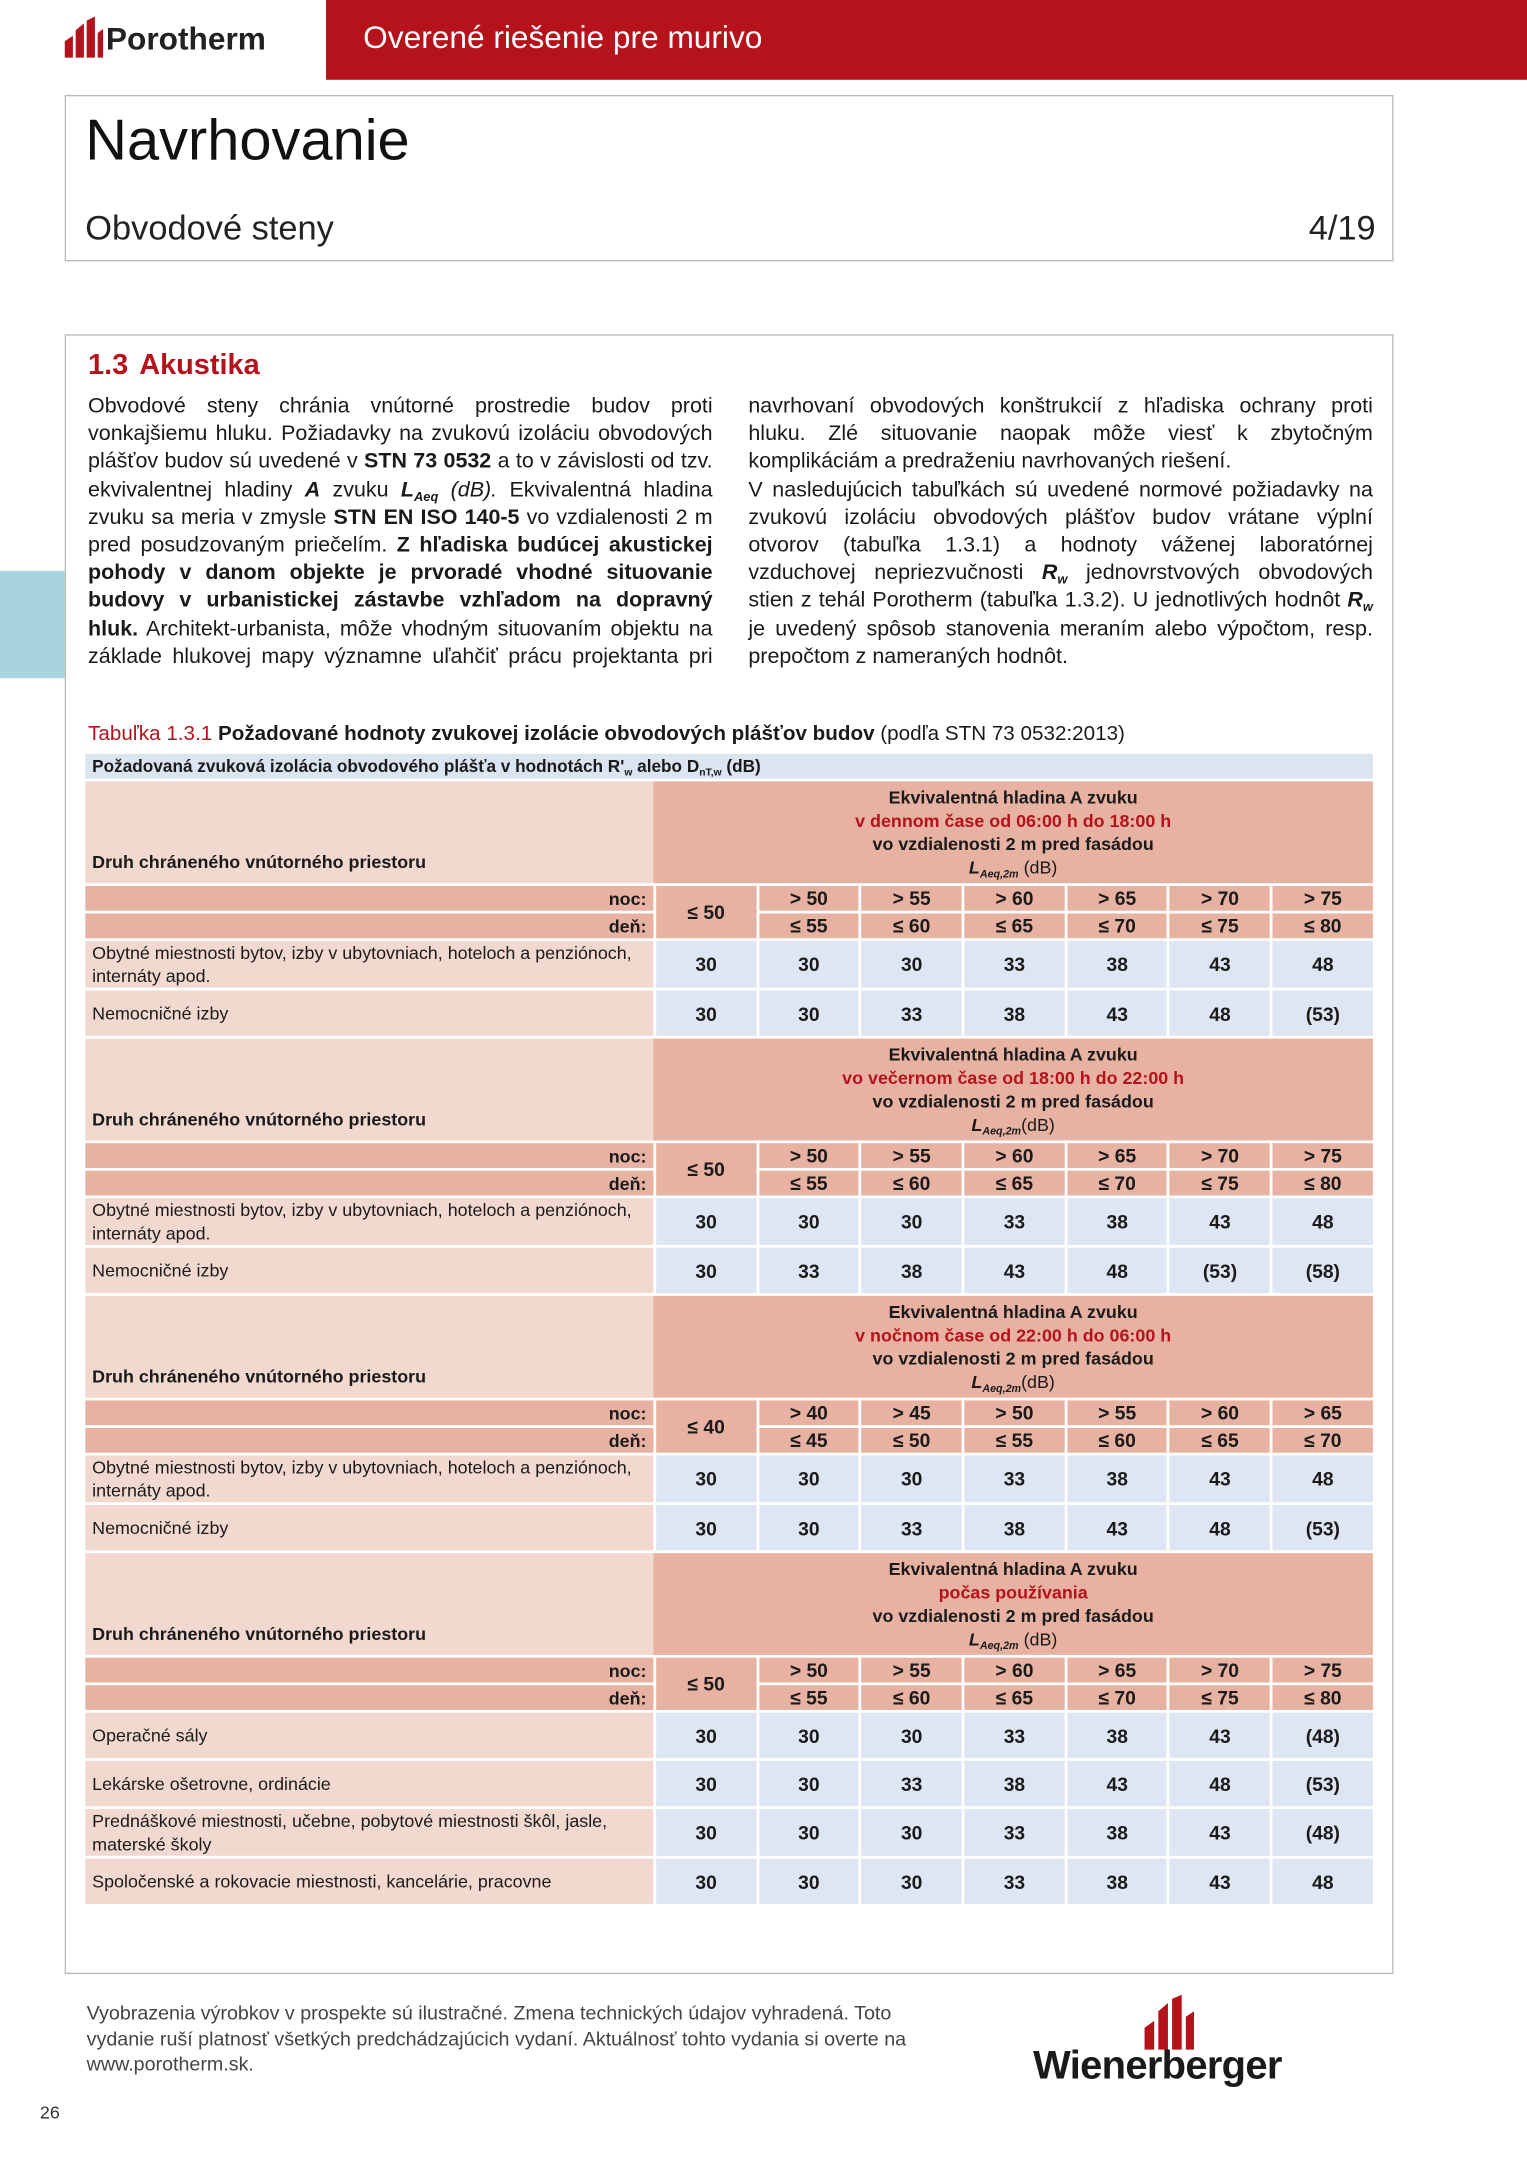  I want to click on text-run: L, so click(977, 1382).